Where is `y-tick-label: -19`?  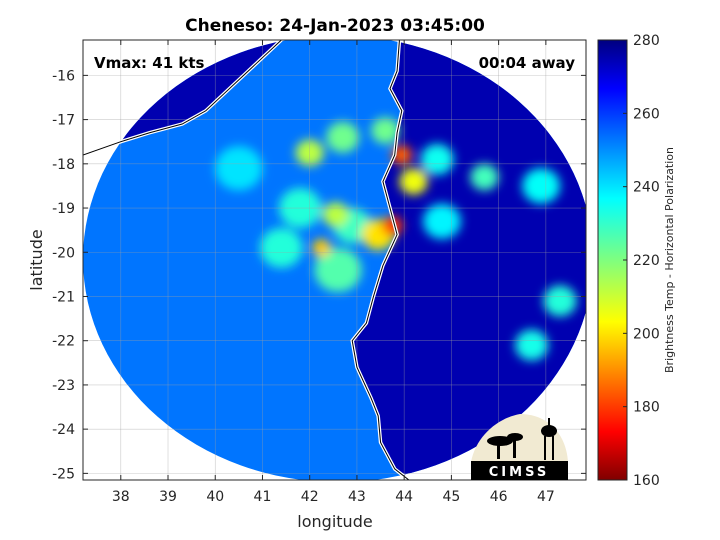
y-tick-label: -19 is located at coordinates (63, 209).